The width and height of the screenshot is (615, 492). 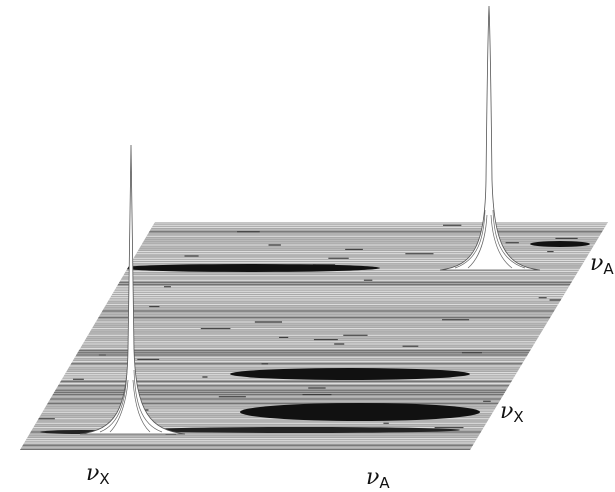 I want to click on diagonal-peak-a, so click(x=490, y=138).